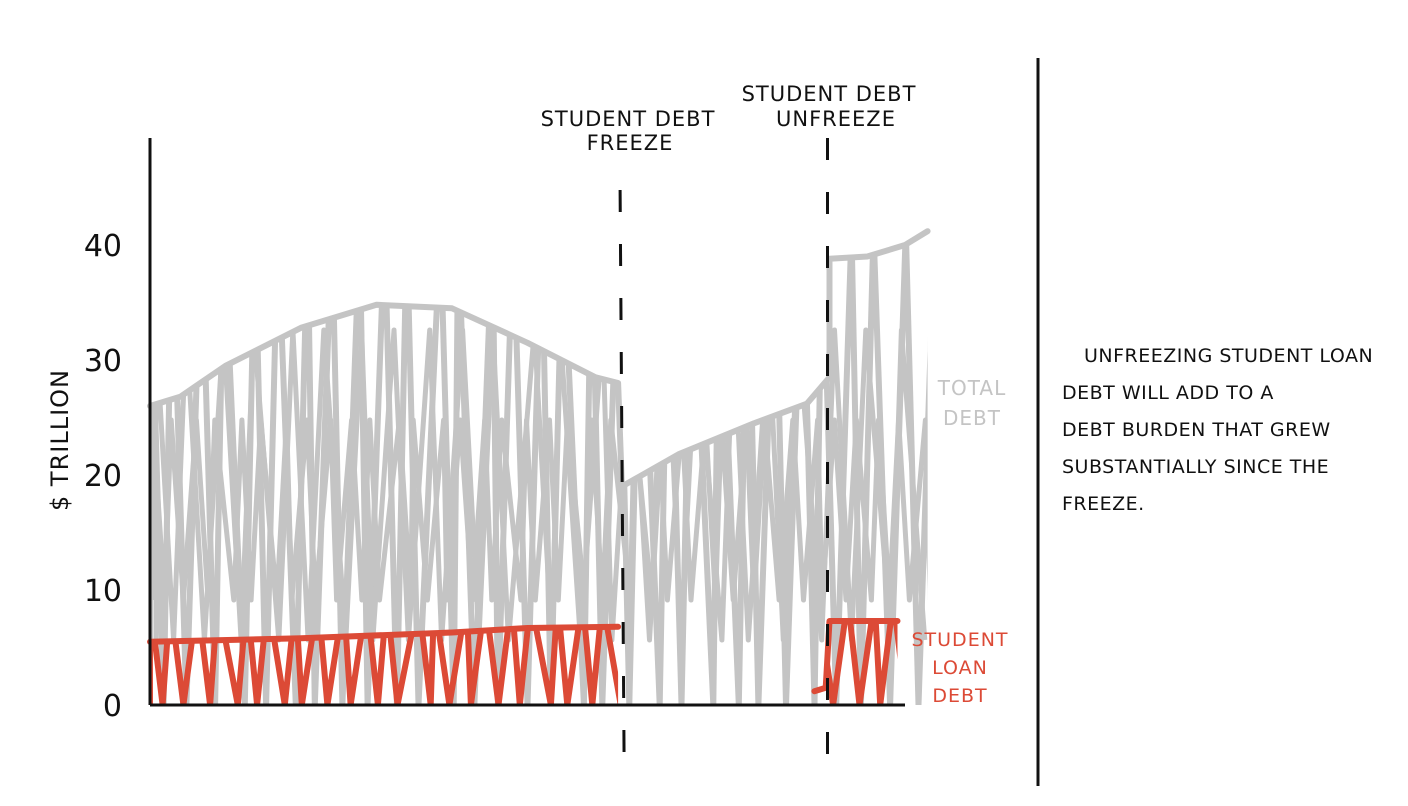  I want to click on note-line: FREEZE., so click(1103, 504).